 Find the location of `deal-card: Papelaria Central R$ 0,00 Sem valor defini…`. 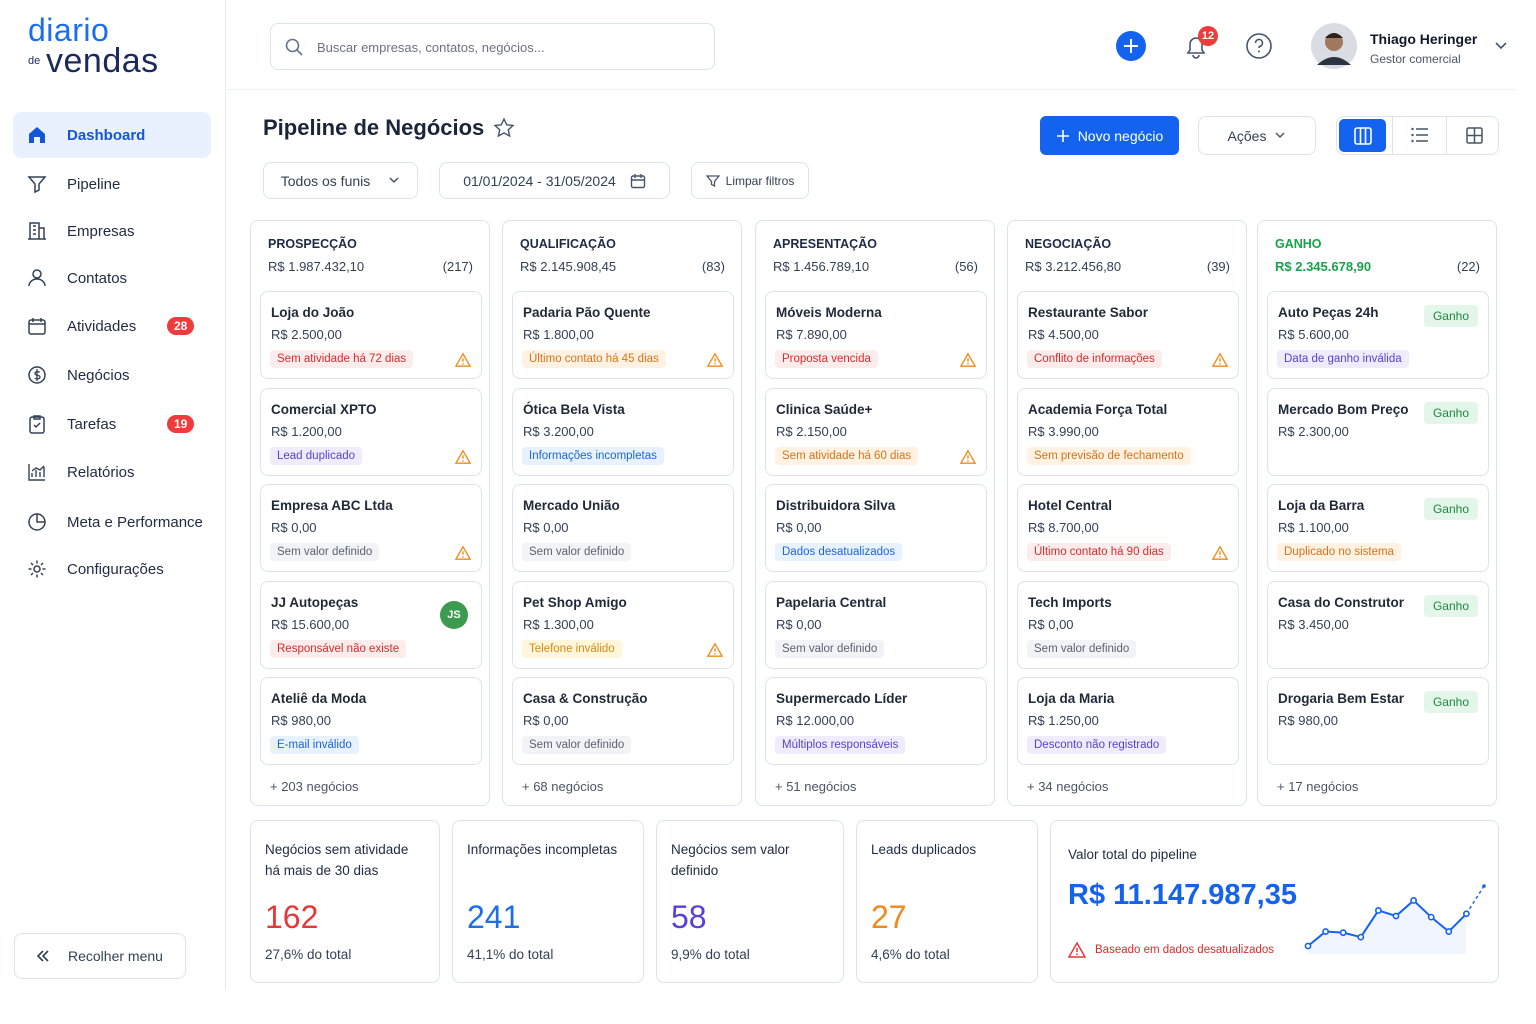

deal-card: Papelaria Central R$ 0,00 Sem valor defini… is located at coordinates (876, 624).